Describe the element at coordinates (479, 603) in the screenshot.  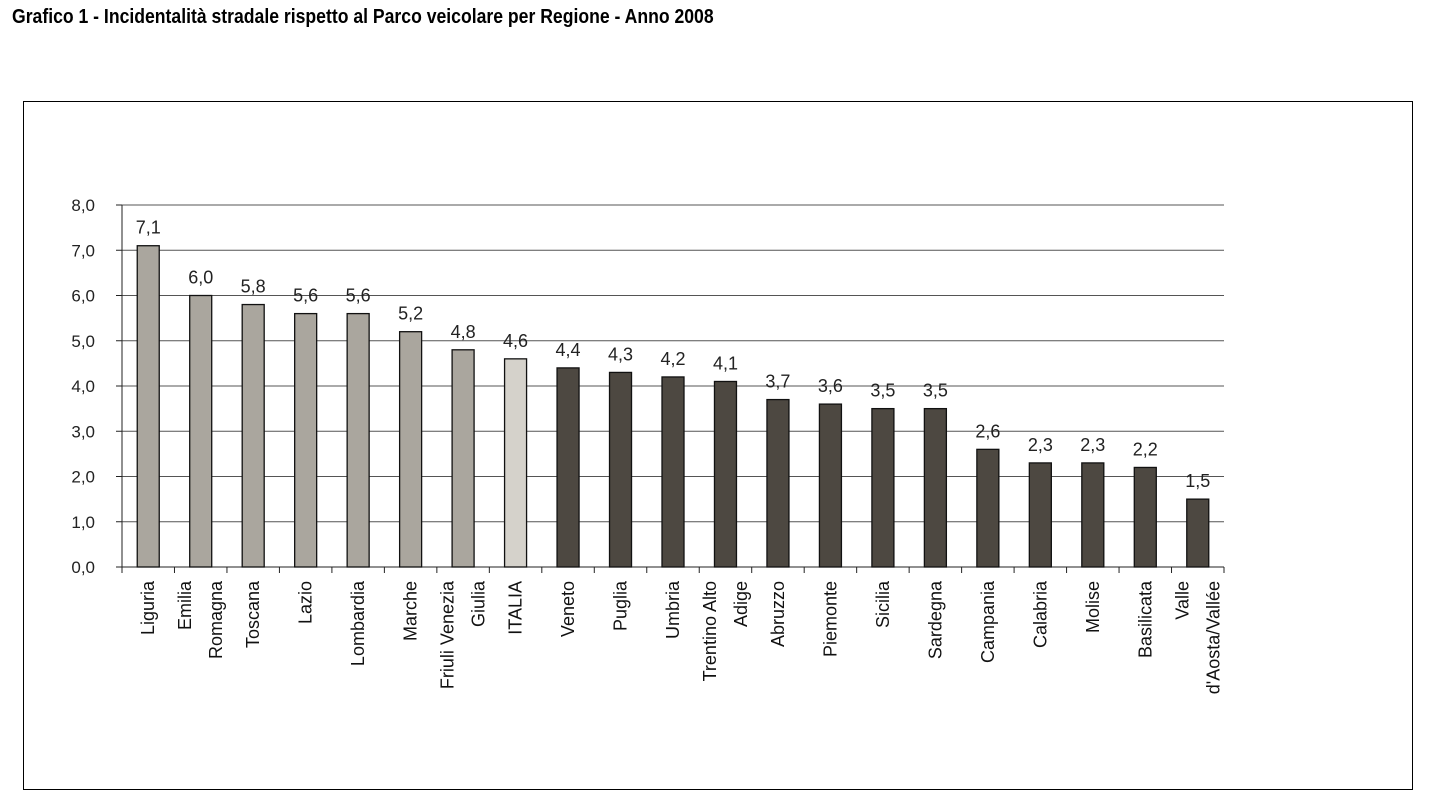
I see `category-label: Giulia` at that location.